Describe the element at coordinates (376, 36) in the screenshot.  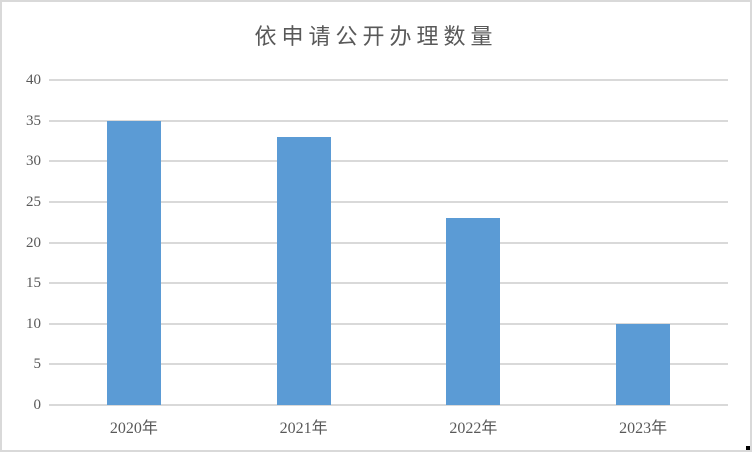
I see `chart-title: 依申请公开办理数量` at that location.